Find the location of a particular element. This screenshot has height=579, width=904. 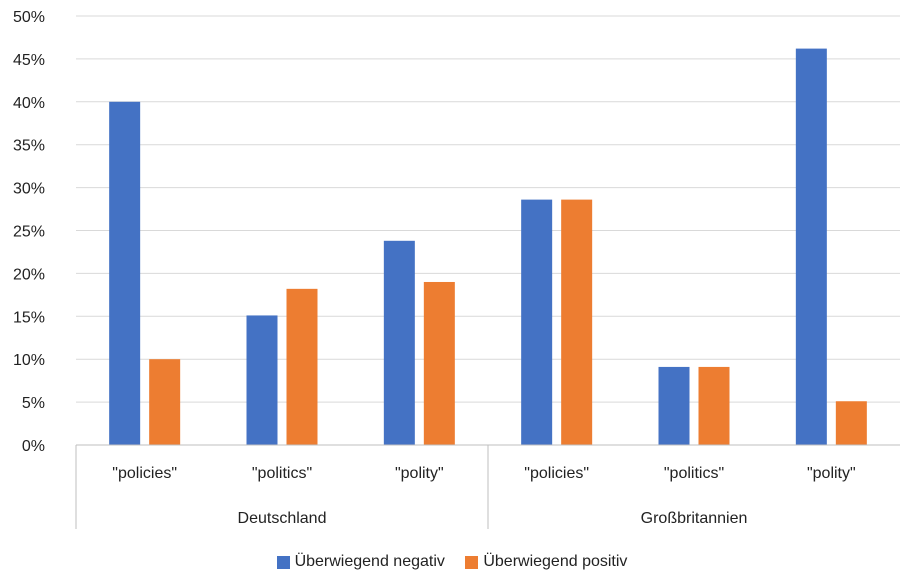

legend-item-negativ: Überwiegend negativ is located at coordinates (360, 562).